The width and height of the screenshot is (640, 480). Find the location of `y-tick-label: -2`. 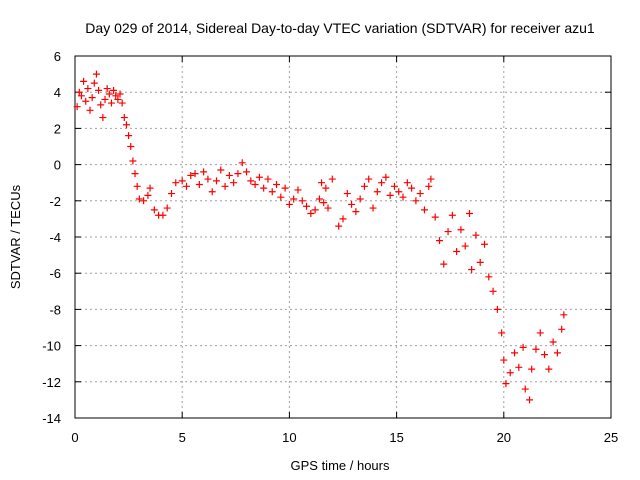

y-tick-label: -2 is located at coordinates (55, 201).